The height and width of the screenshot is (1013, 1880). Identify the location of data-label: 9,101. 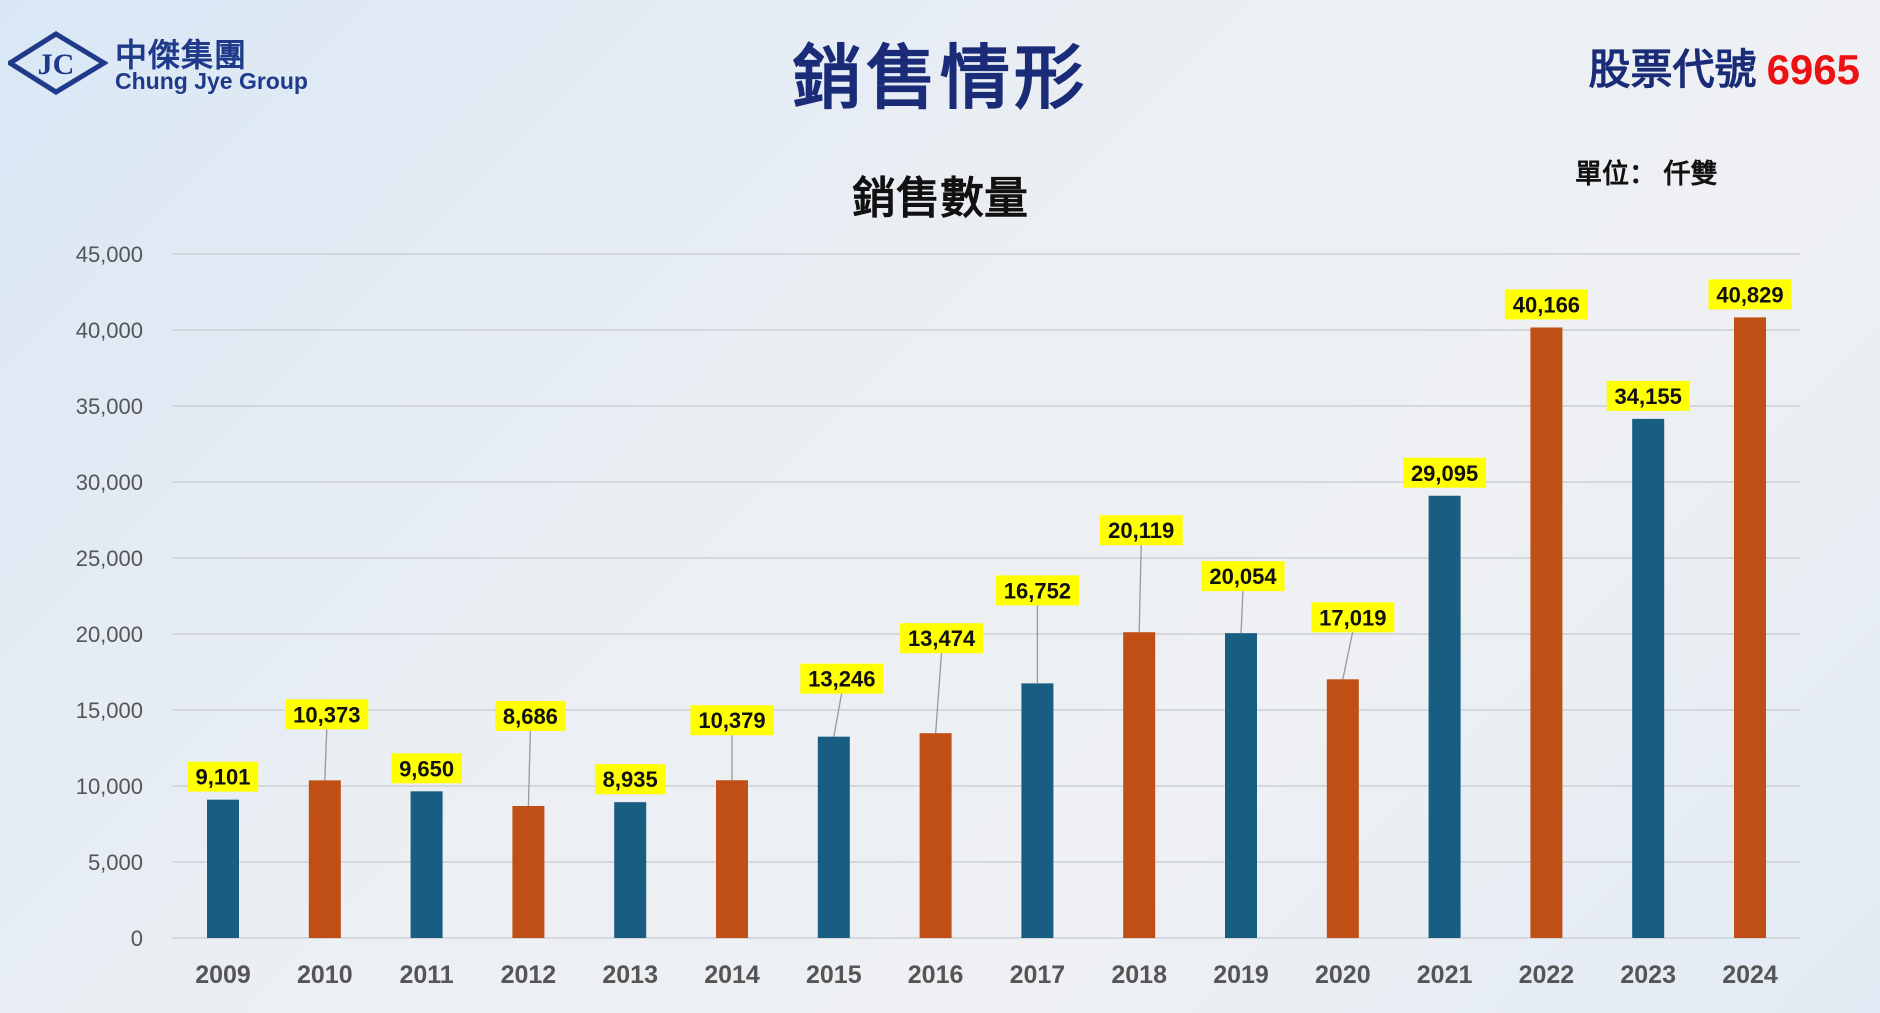
(222, 777).